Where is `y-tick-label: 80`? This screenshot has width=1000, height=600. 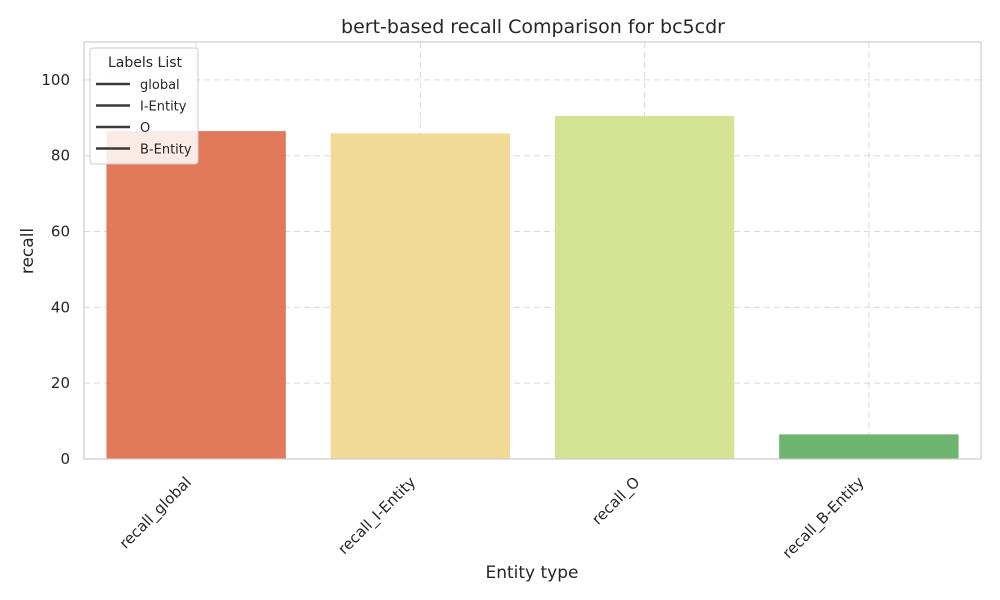 y-tick-label: 80 is located at coordinates (60, 156).